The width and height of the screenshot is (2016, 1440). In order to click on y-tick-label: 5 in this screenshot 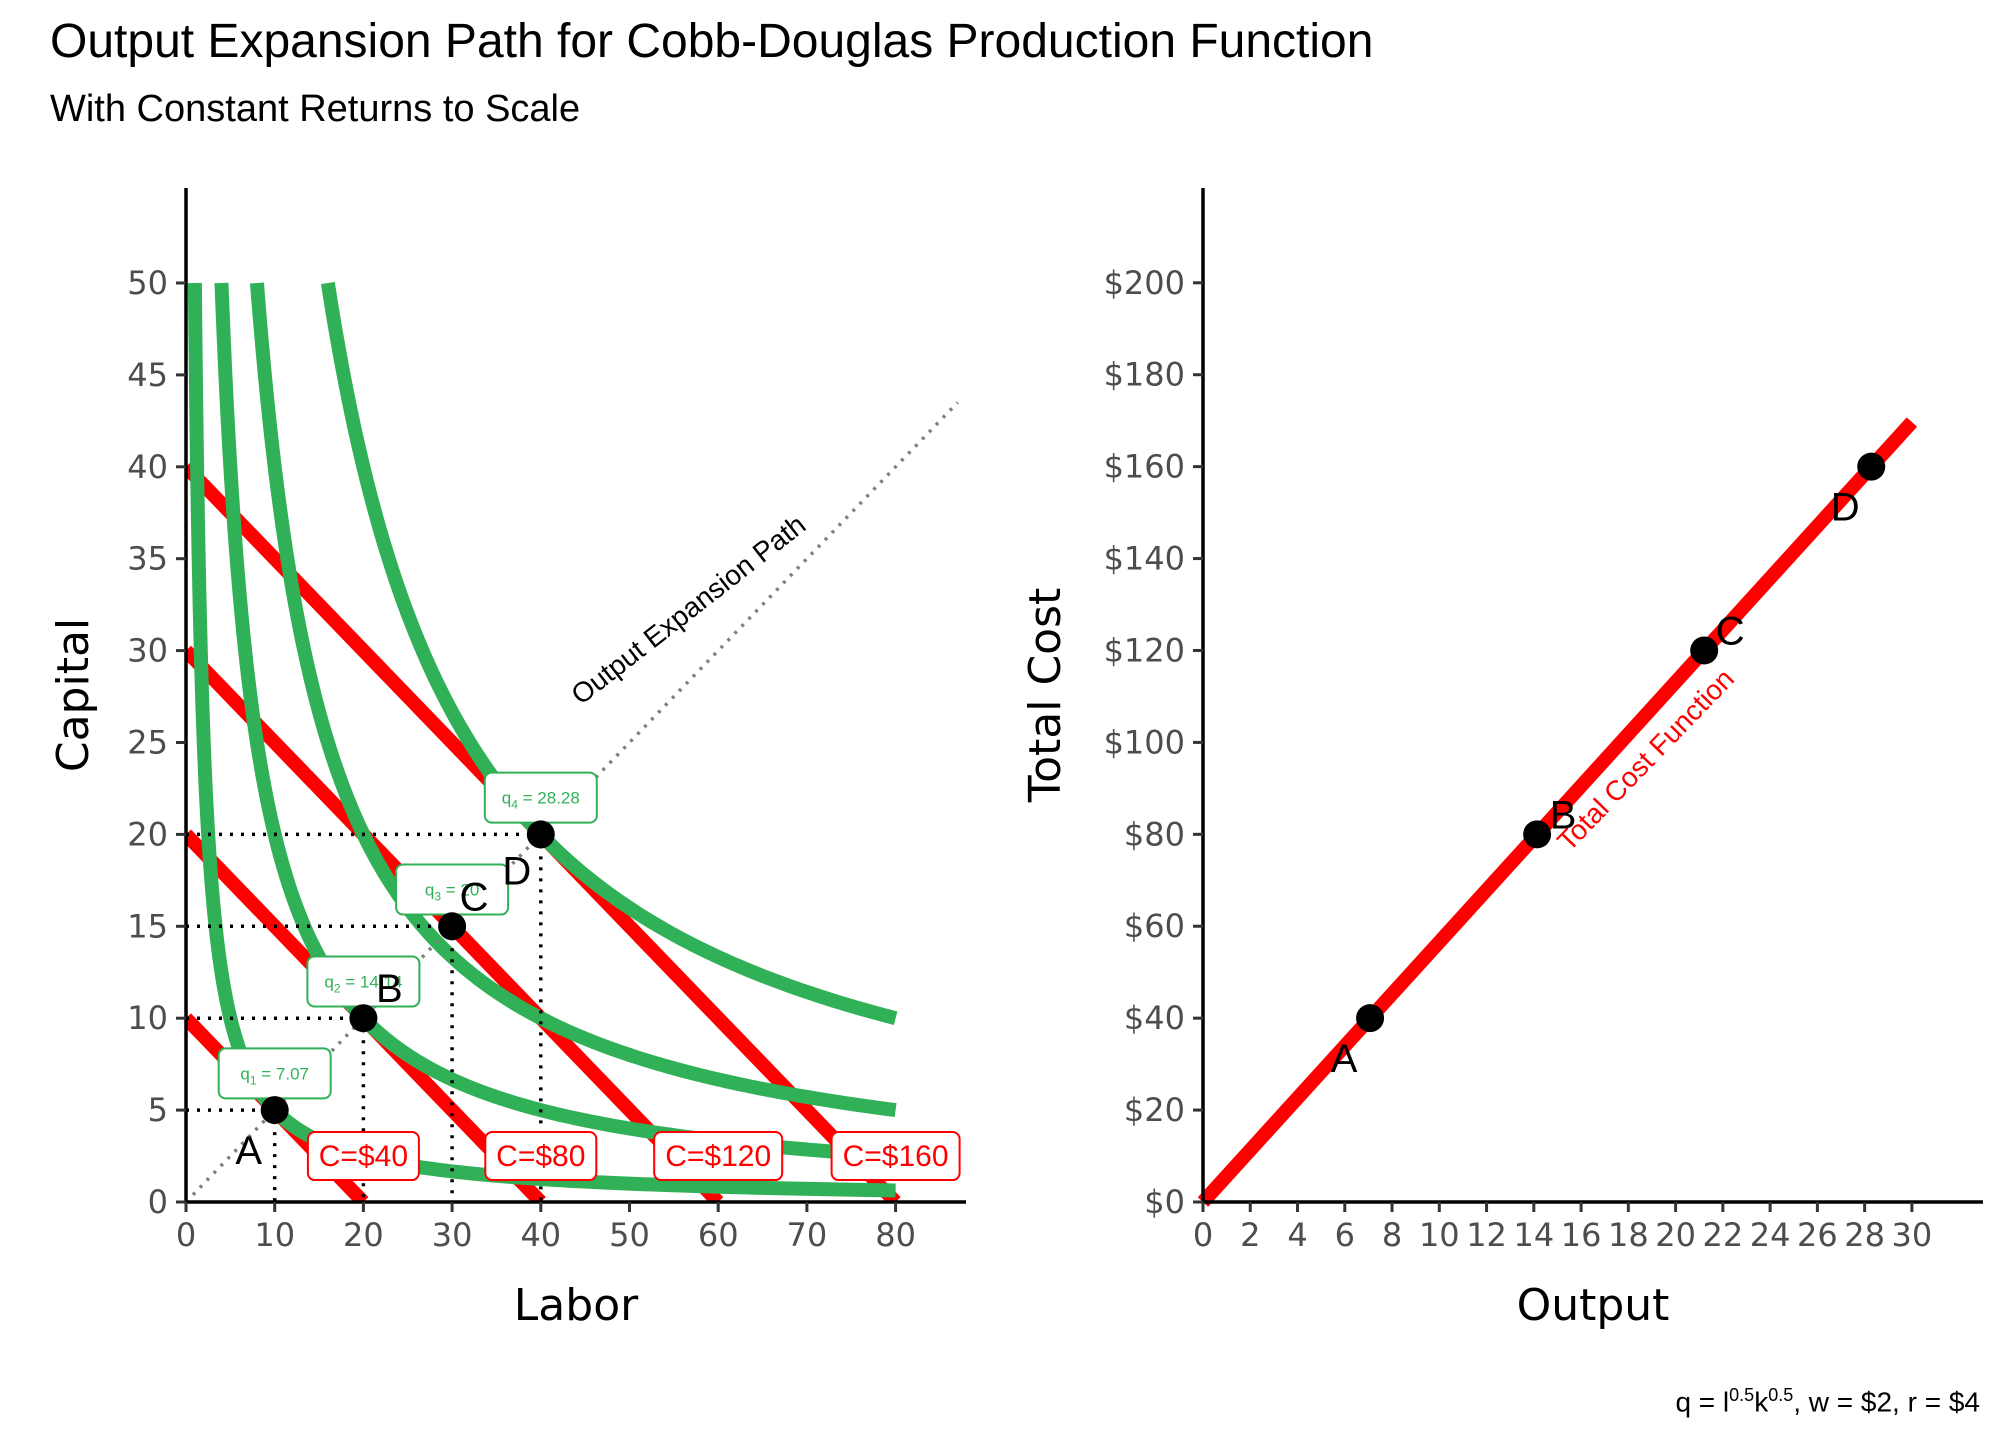, I will do `click(158, 1110)`.